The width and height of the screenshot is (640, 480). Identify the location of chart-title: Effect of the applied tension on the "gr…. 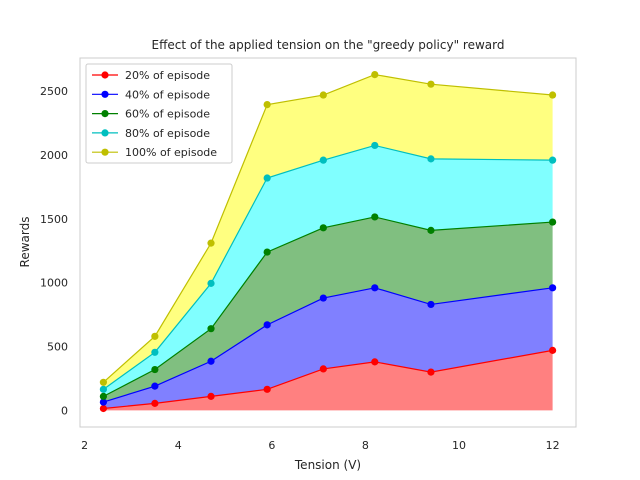
(328, 45).